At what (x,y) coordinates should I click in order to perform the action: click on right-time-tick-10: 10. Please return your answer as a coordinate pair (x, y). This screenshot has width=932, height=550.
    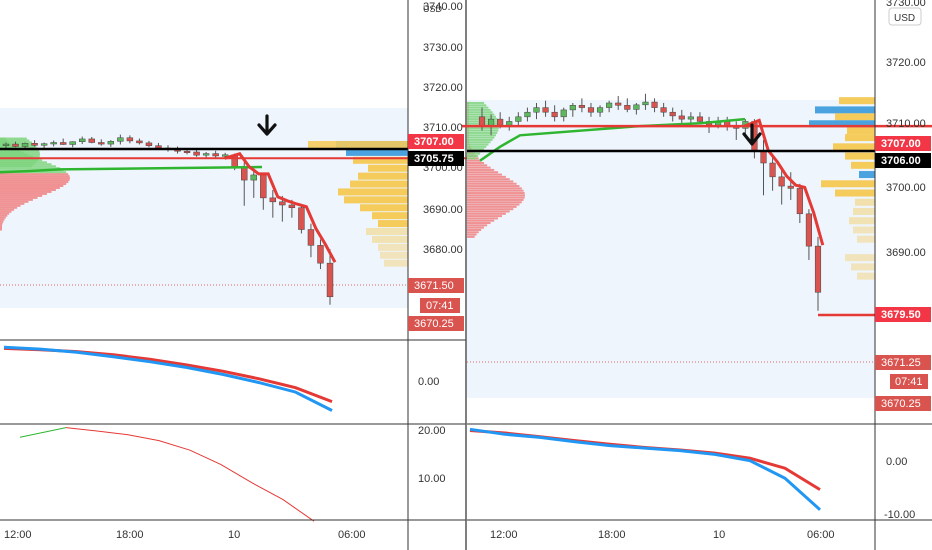
    Looking at the image, I should click on (719, 535).